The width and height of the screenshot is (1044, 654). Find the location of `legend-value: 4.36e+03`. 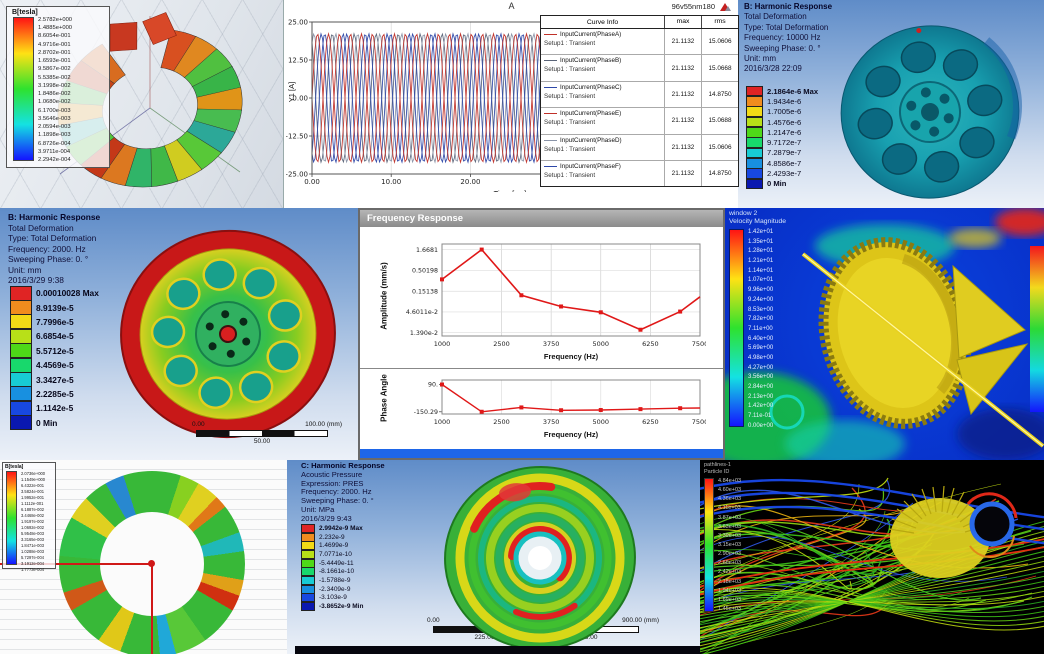

legend-value: 4.36e+03 is located at coordinates (730, 499).